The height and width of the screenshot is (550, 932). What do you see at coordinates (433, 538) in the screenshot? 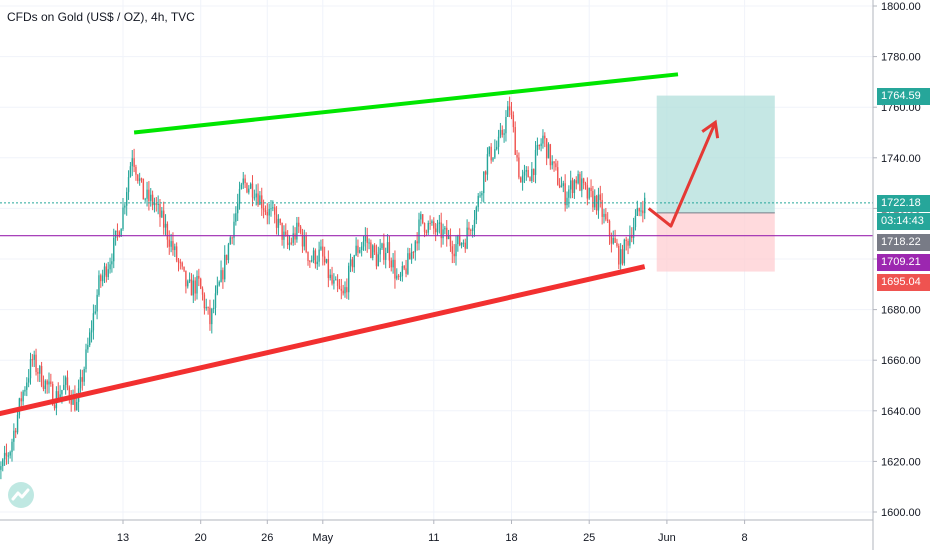
I see `x-tick-label: 11` at bounding box center [433, 538].